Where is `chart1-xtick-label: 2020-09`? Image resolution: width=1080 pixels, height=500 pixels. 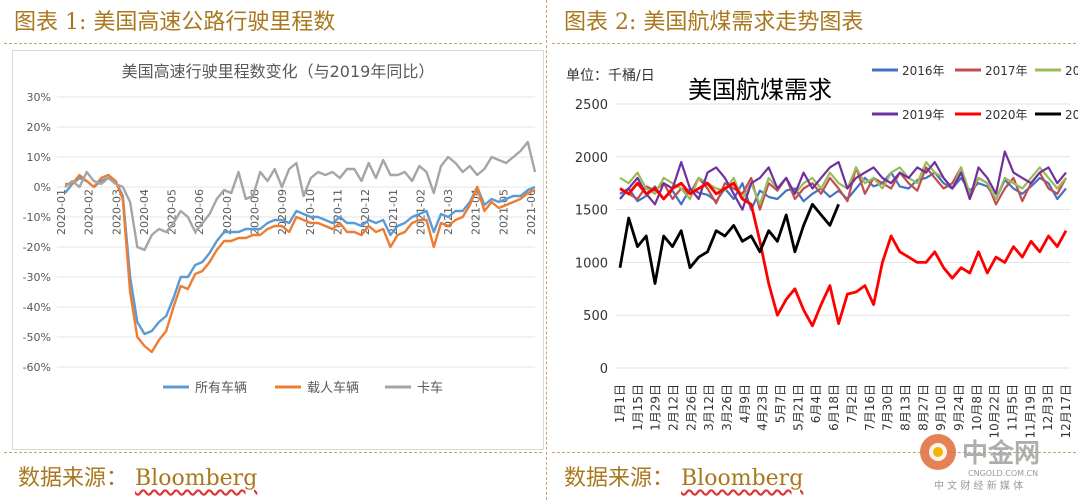 chart1-xtick-label: 2020-09 is located at coordinates (282, 212).